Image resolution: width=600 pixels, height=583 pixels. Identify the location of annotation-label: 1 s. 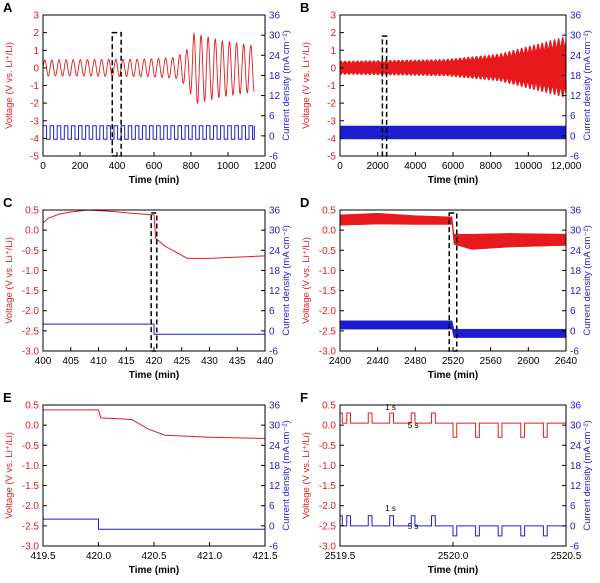
(390, 407).